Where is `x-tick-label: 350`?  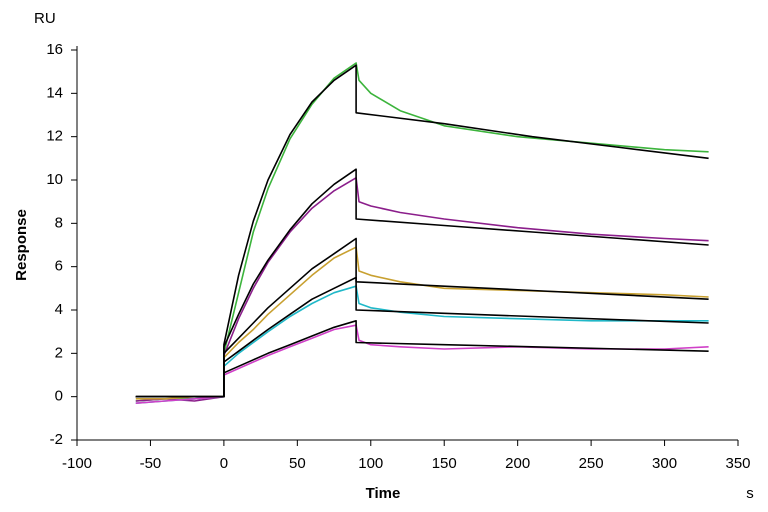
x-tick-label: 350 is located at coordinates (737, 463).